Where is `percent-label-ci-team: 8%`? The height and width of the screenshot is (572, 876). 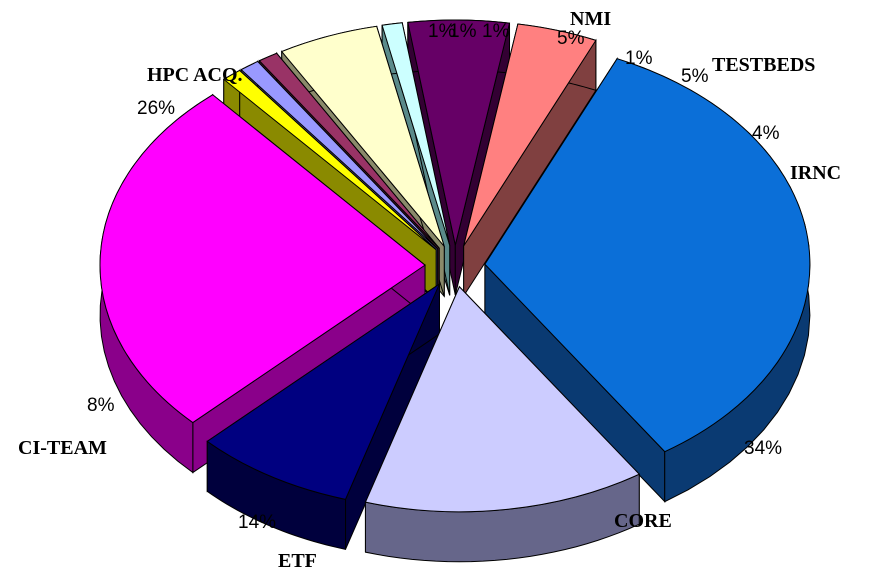
percent-label-ci-team: 8% is located at coordinates (101, 405).